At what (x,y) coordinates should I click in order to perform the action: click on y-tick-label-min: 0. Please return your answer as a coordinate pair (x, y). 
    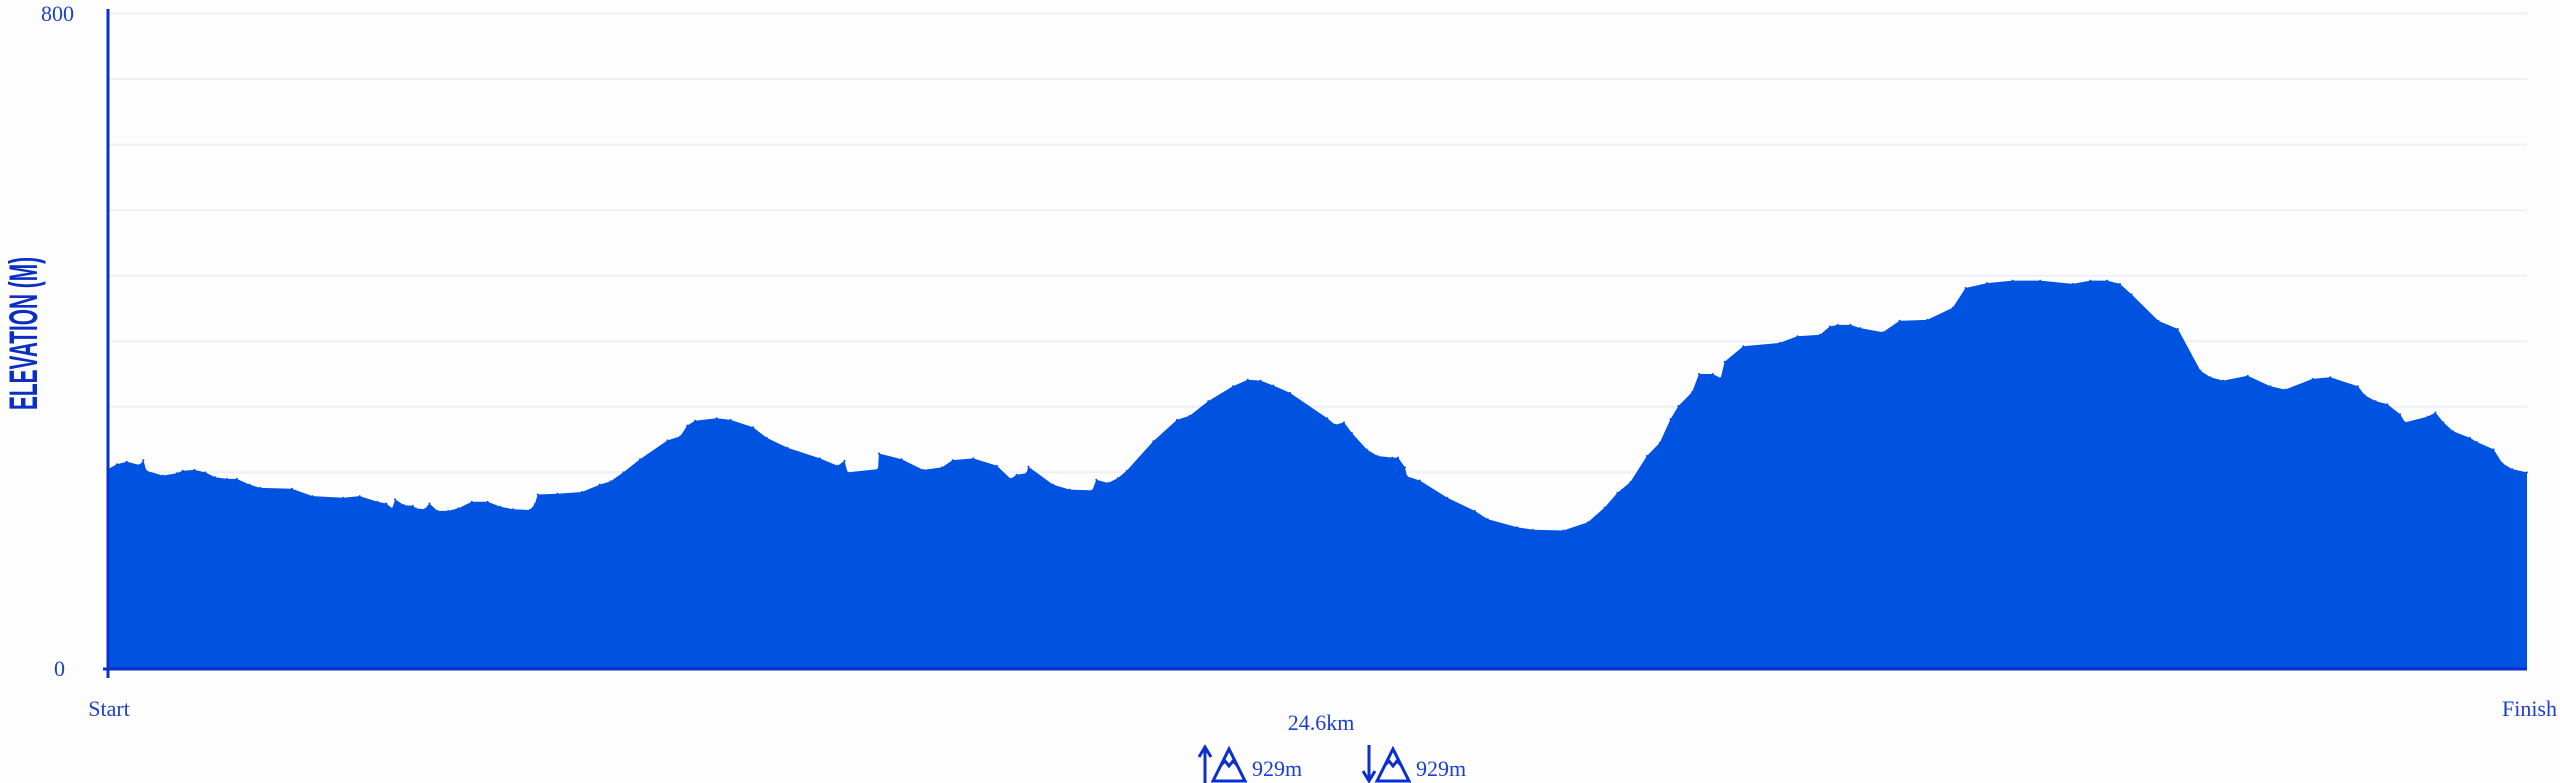
    Looking at the image, I should click on (59, 668).